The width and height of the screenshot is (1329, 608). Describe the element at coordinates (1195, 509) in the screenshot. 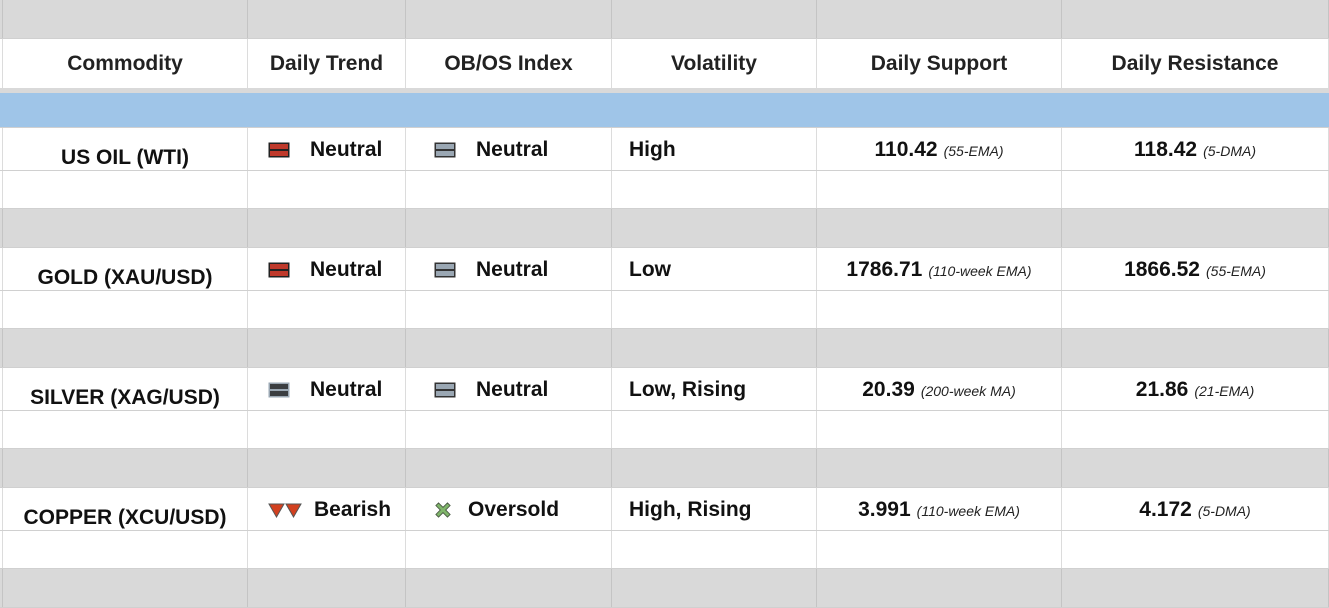

I see `resistance-cell: 4.172 (5-DMA)` at that location.